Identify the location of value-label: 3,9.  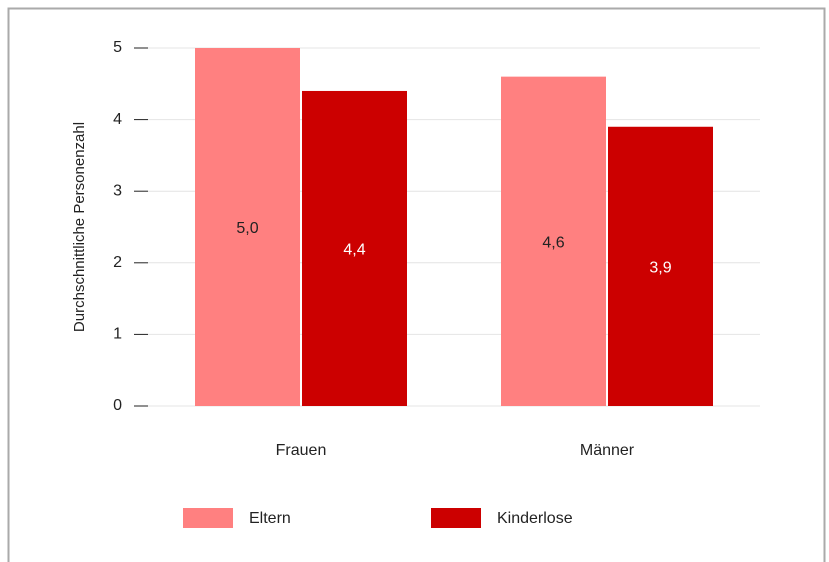
(660, 268).